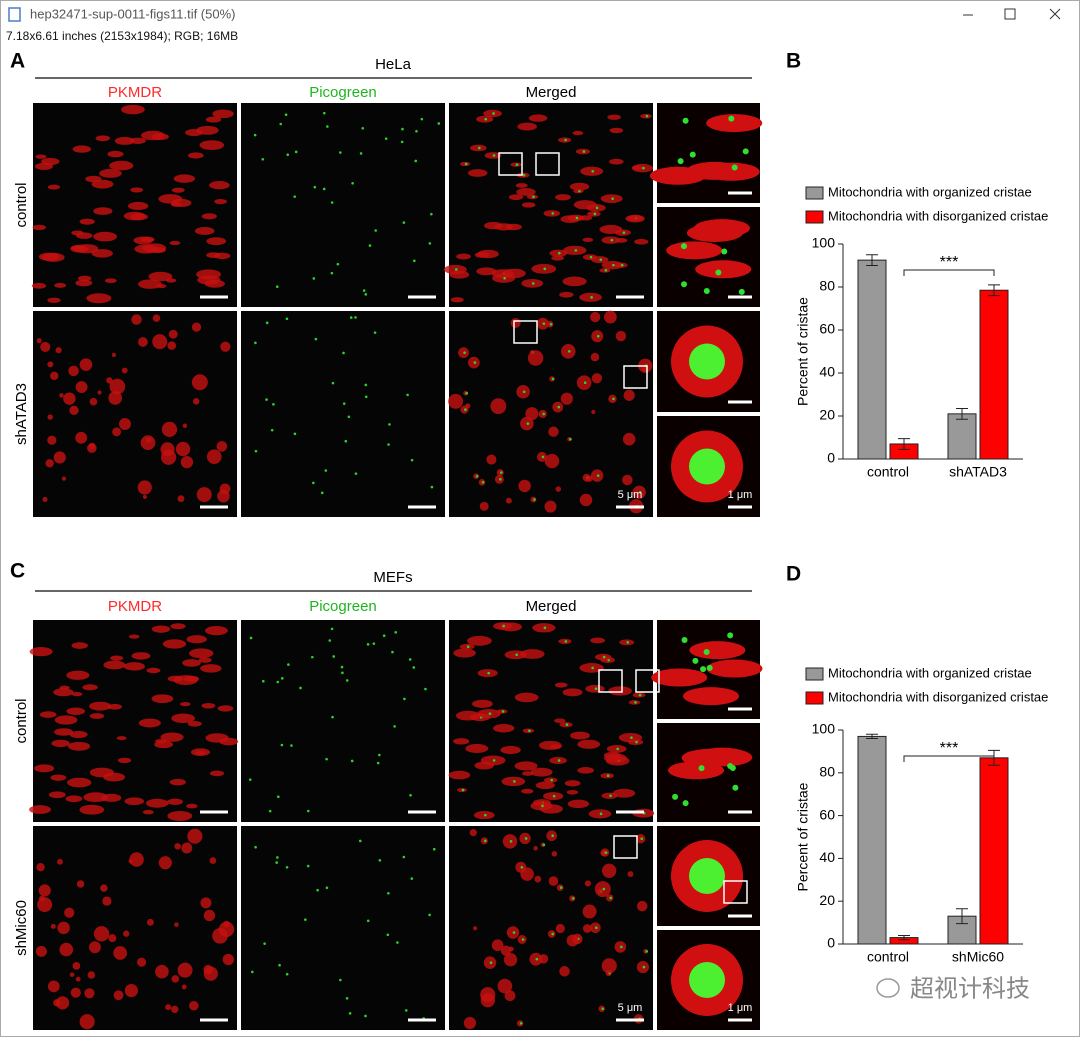  What do you see at coordinates (14, 14) in the screenshot?
I see `app-icon` at bounding box center [14, 14].